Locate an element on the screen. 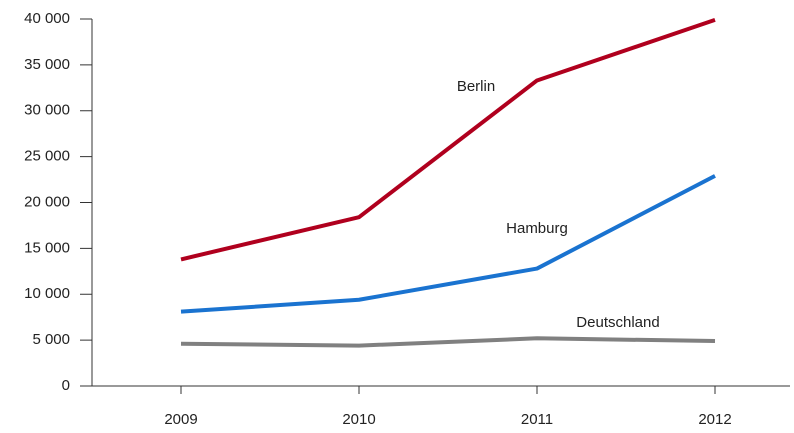  y-tick-label: 10 000 is located at coordinates (47, 293).